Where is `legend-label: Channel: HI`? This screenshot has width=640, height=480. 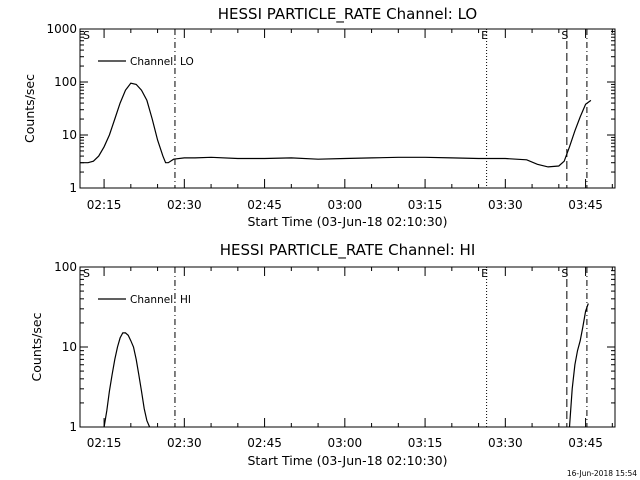
legend-label: Channel: HI is located at coordinates (160, 300).